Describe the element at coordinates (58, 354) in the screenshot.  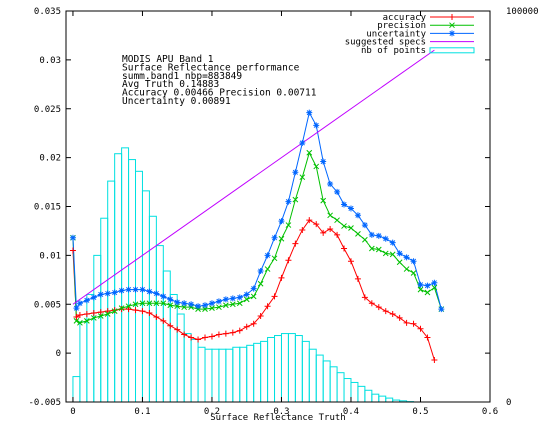
I see `y-tick-label: 0` at that location.